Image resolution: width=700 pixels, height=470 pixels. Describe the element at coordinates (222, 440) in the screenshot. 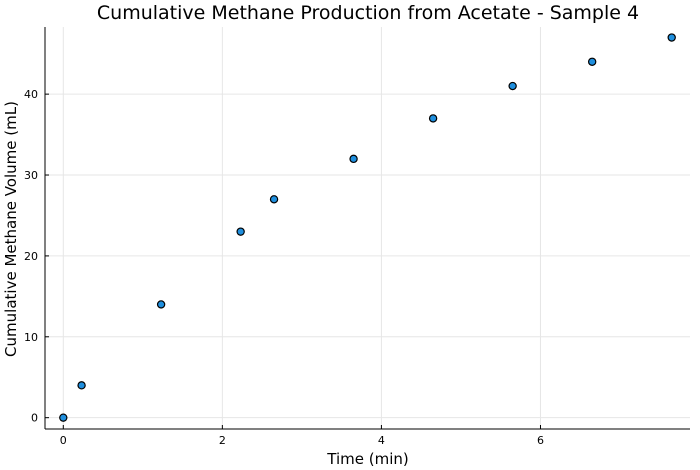

I see `x-tick-label: 2` at that location.